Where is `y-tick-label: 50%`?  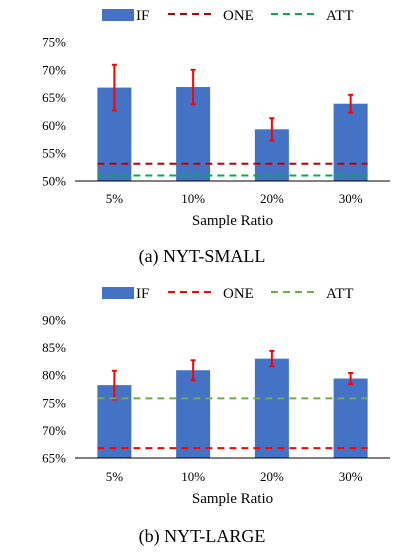 y-tick-label: 50% is located at coordinates (54, 181).